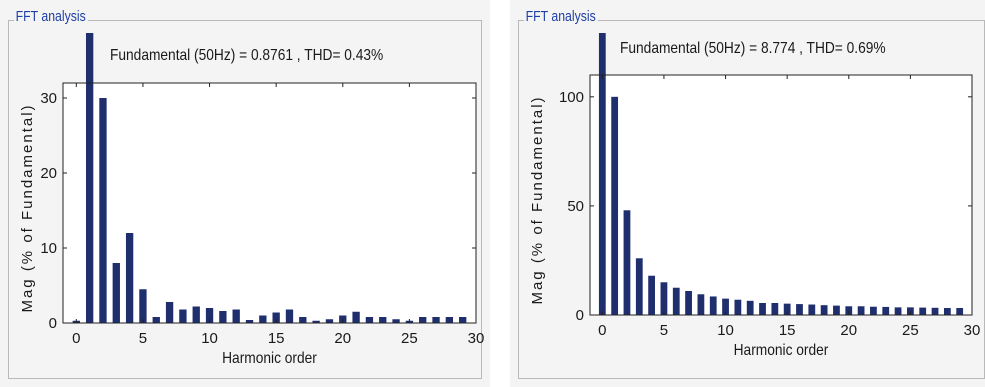 This screenshot has height=387, width=985. What do you see at coordinates (571, 97) in the screenshot?
I see `y-tick-label: 100` at bounding box center [571, 97].